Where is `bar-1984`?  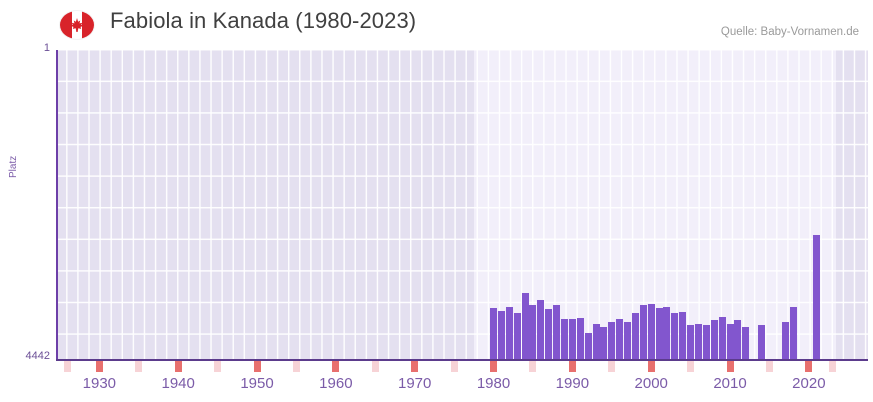 bar-1984 is located at coordinates (525, 326).